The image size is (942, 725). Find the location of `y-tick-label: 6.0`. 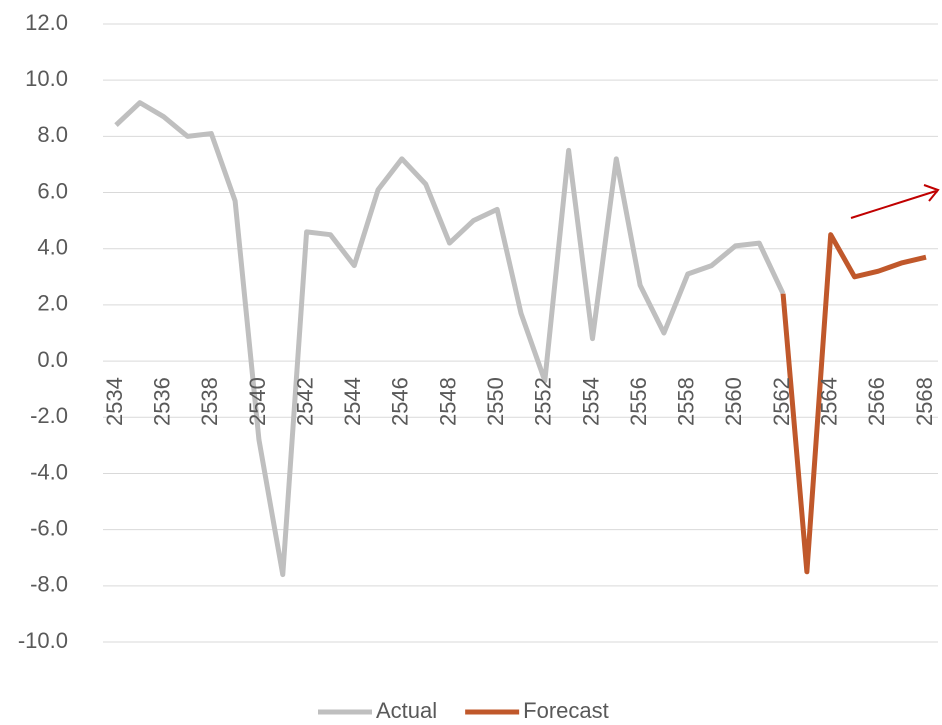

y-tick-label: 6.0 is located at coordinates (52, 190).